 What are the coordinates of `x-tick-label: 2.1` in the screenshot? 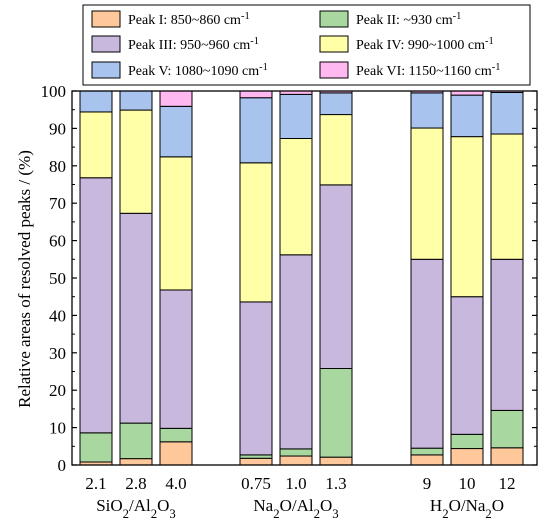 It's located at (95, 483).